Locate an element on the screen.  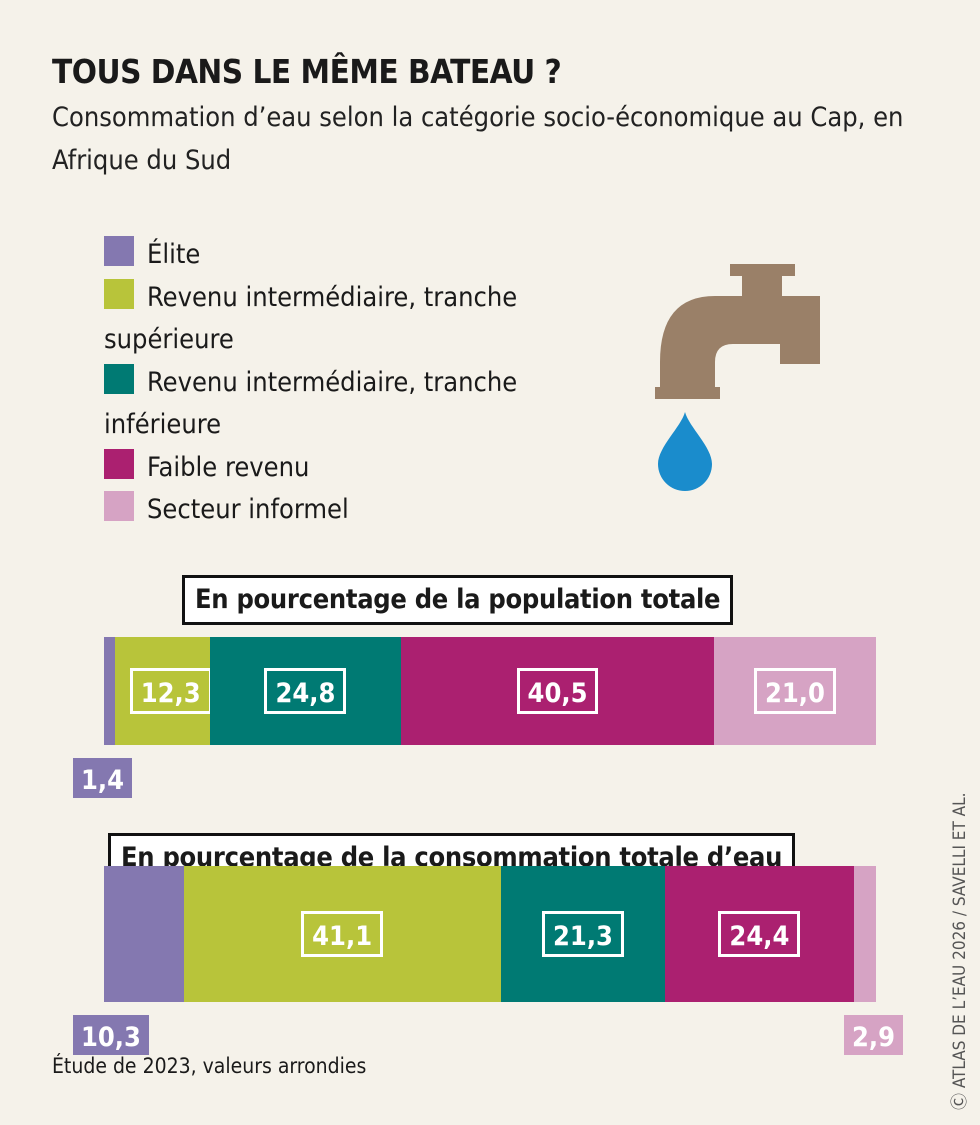
data-label-upper-middle: 41,1 is located at coordinates (342, 934).